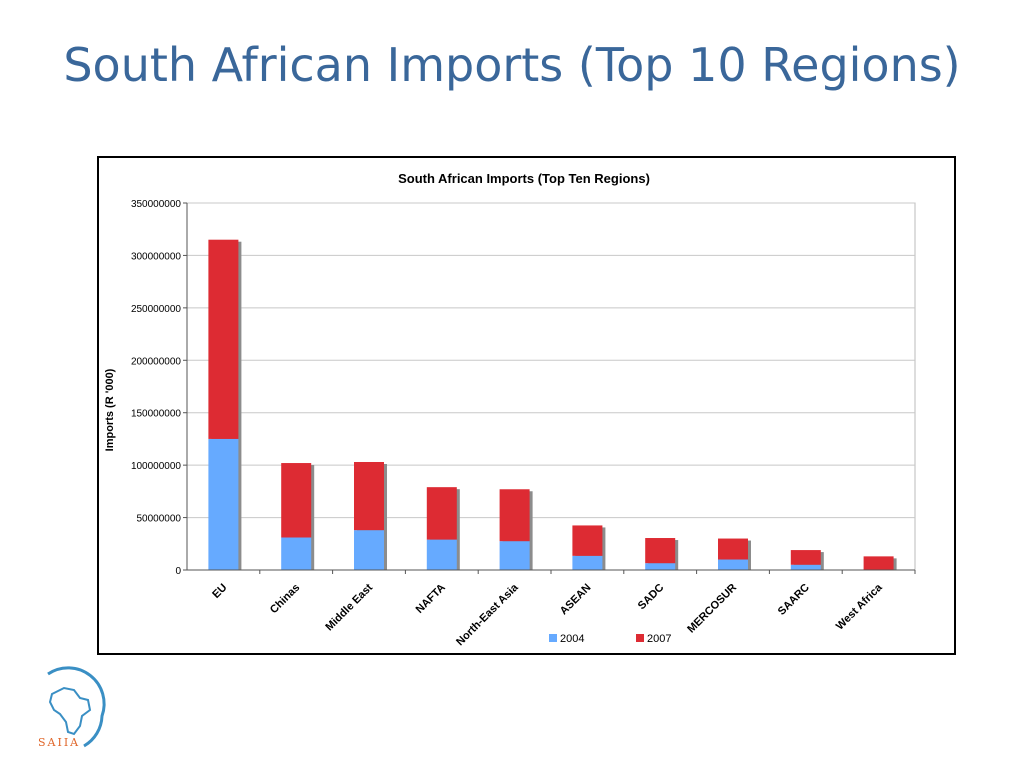  I want to click on bar-2007-eu, so click(223, 339).